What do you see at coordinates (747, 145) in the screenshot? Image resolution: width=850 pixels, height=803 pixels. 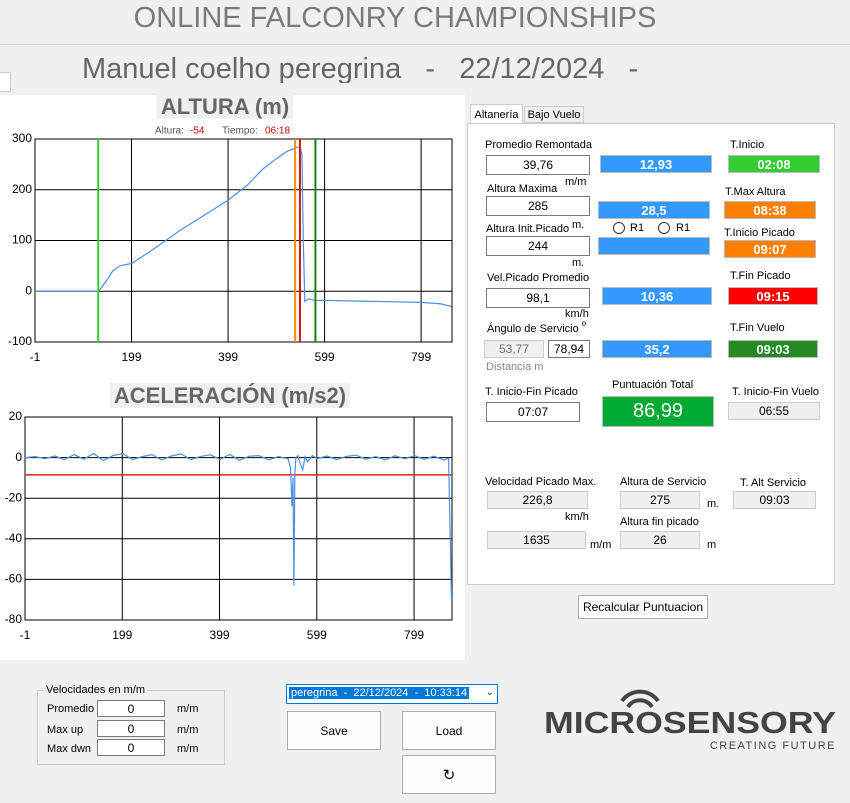 I see `label: T.Inicio` at bounding box center [747, 145].